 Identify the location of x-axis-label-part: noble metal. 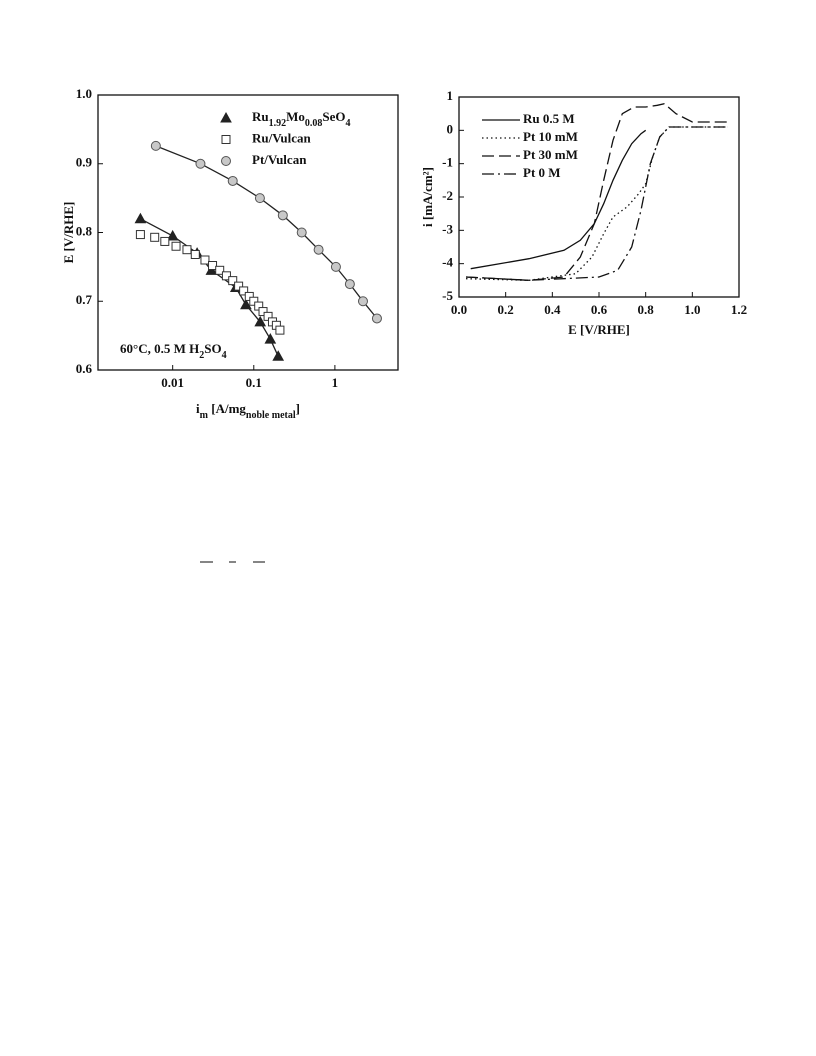
(271, 415).